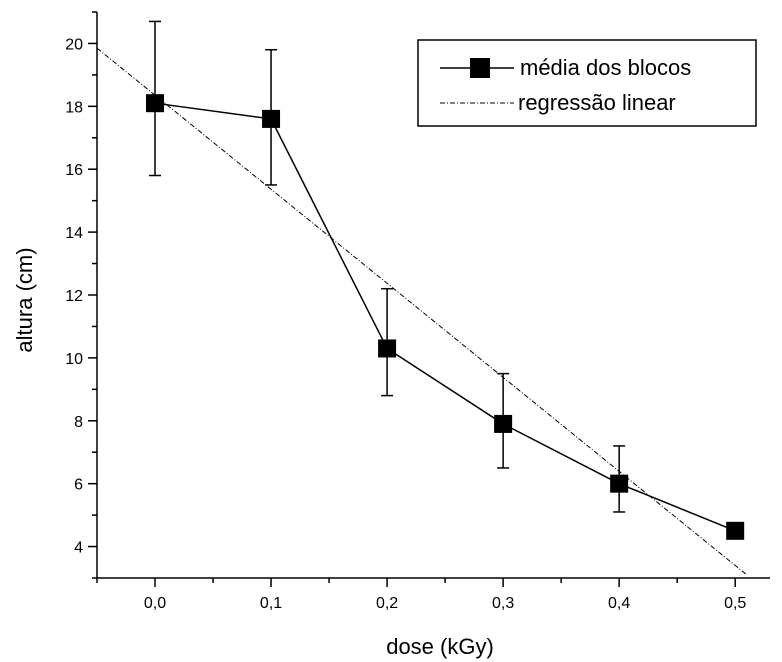 The height and width of the screenshot is (662, 782). Describe the element at coordinates (605, 67) in the screenshot. I see `legend-label-mean: média dos blocos` at that location.